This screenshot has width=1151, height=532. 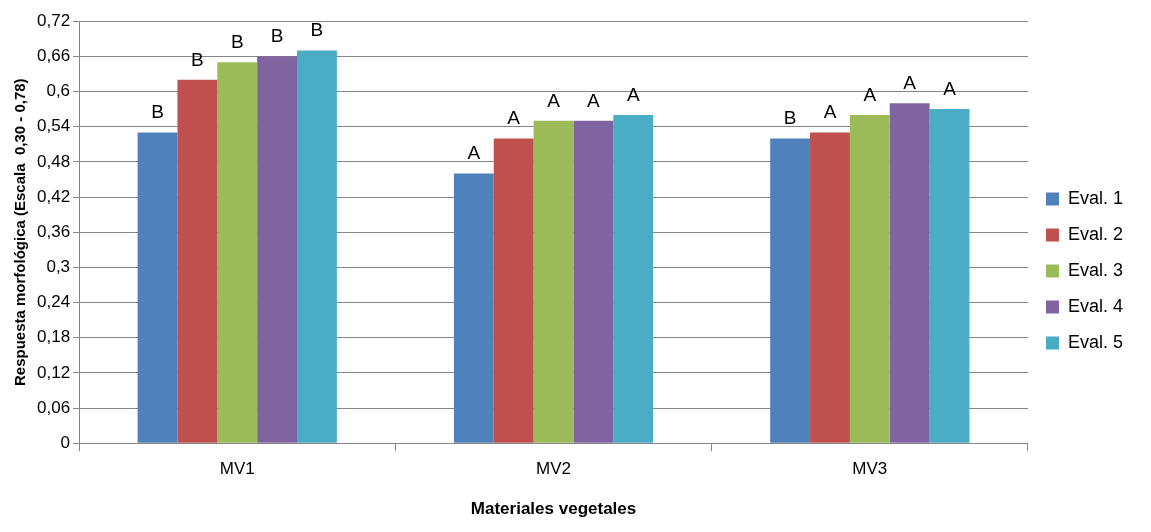 I want to click on legend-label: Eval. 2, so click(x=1095, y=233).